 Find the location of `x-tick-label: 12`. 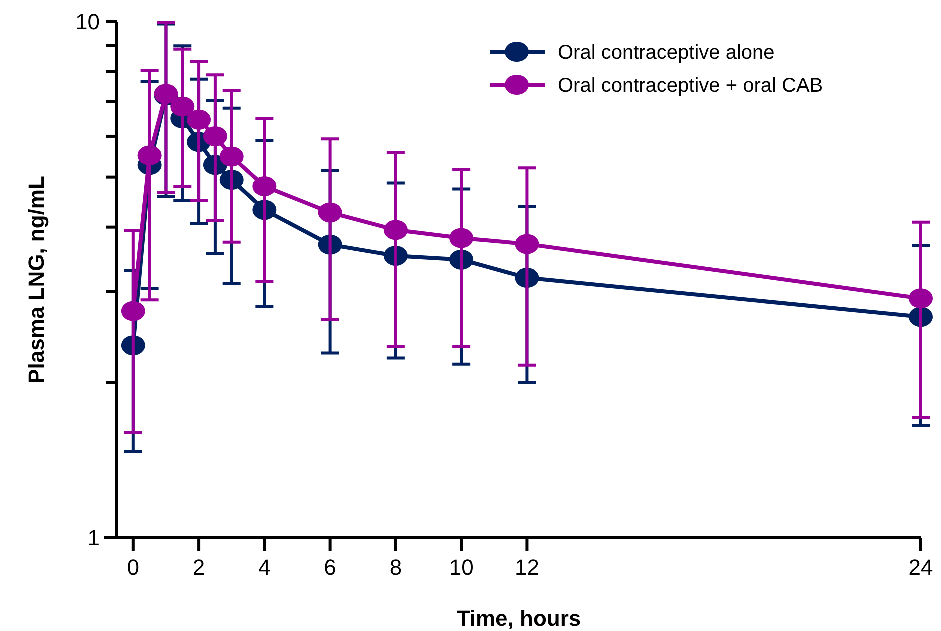

x-tick-label: 12 is located at coordinates (527, 567).